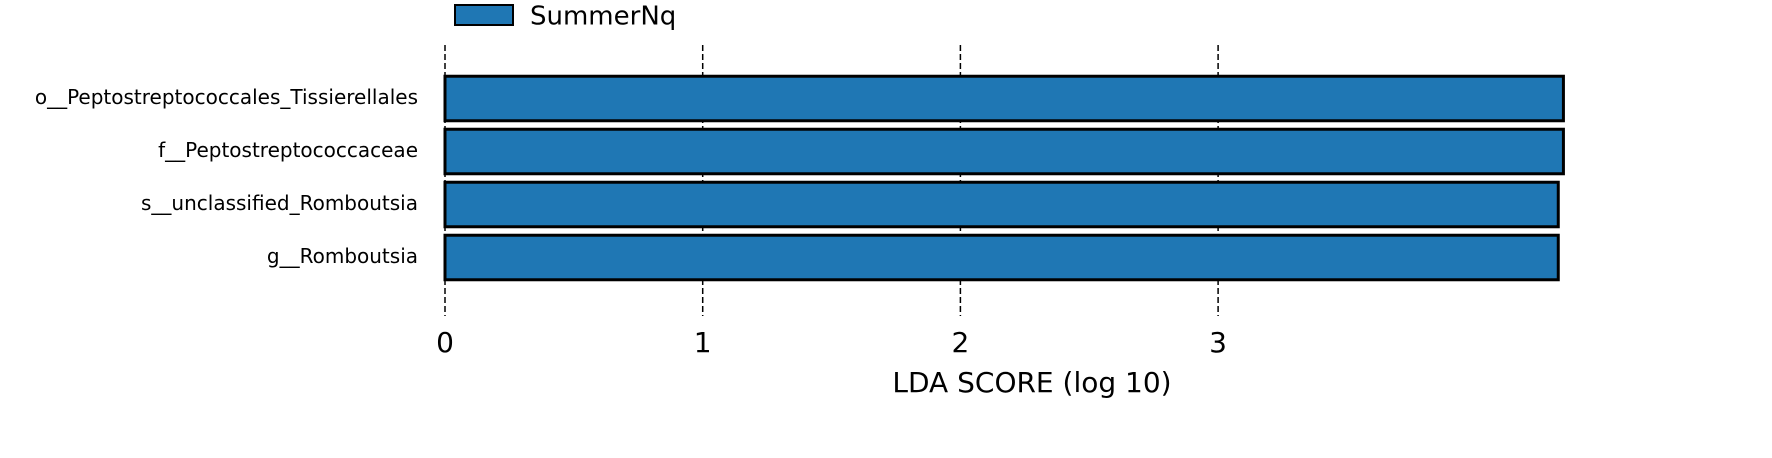  Describe the element at coordinates (279, 203) in the screenshot. I see `y-tick-label: s__unclassified_Romboutsia` at that location.